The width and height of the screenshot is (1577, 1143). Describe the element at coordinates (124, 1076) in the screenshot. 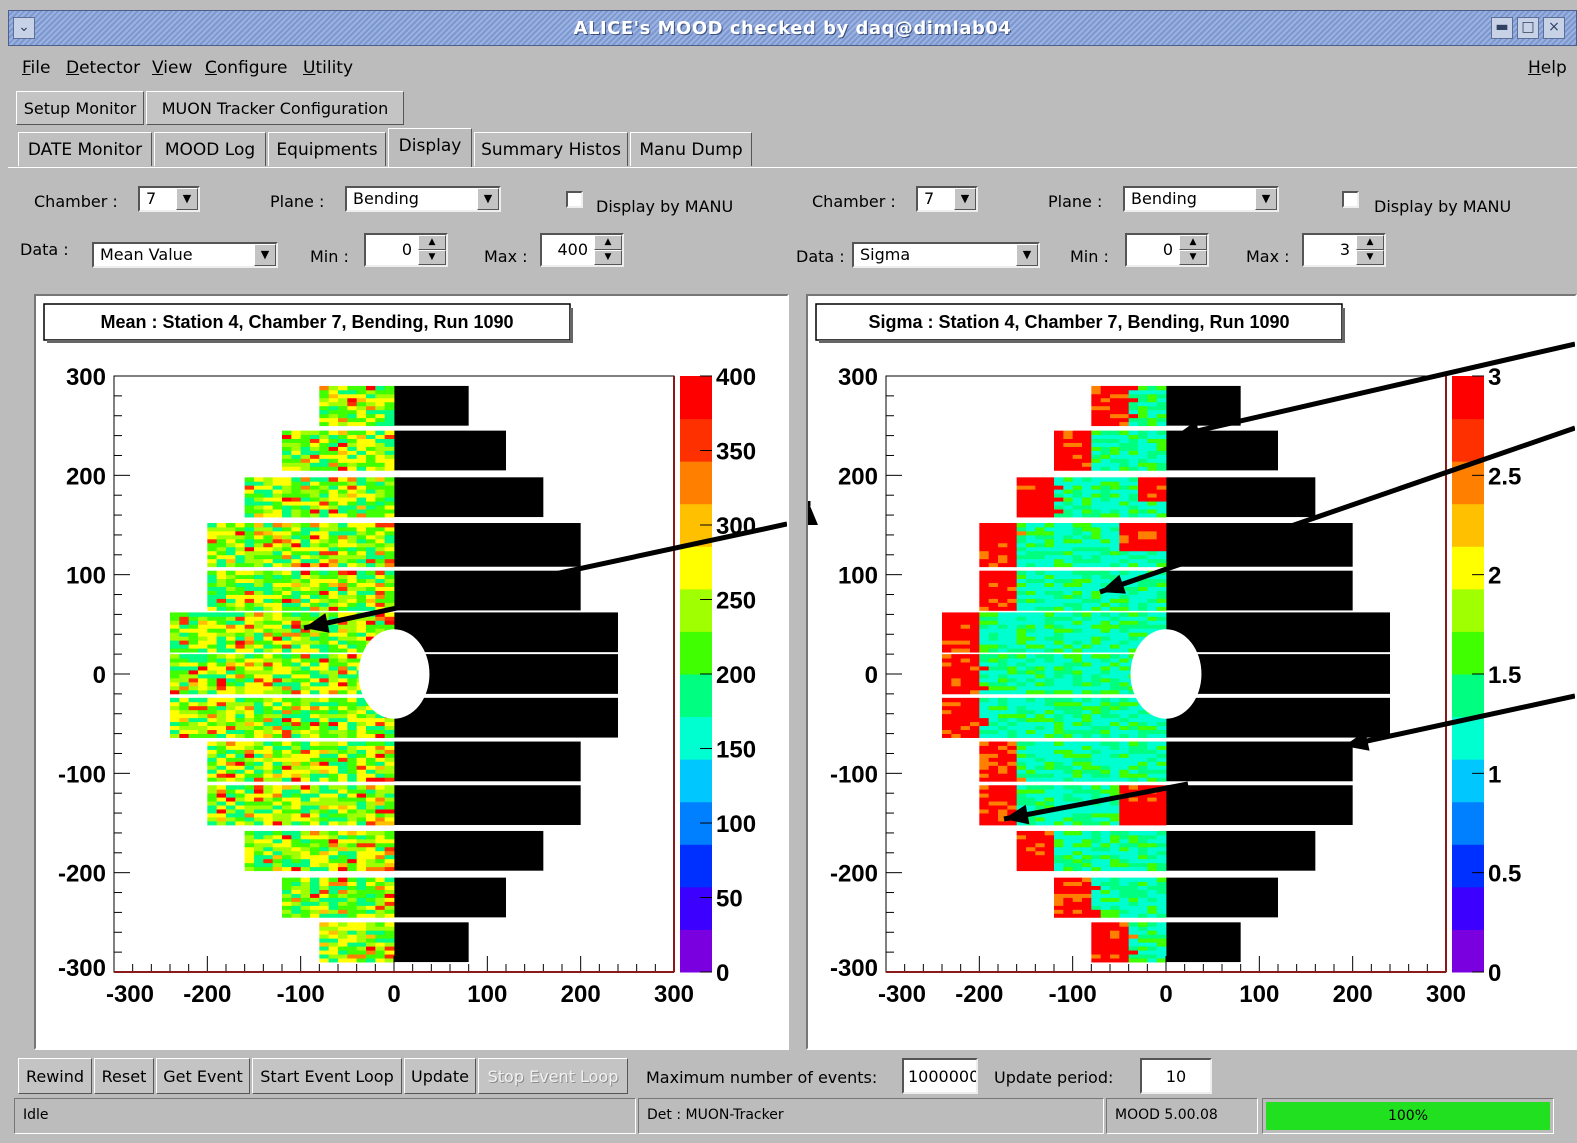

I see `reset-button: Reset` at that location.